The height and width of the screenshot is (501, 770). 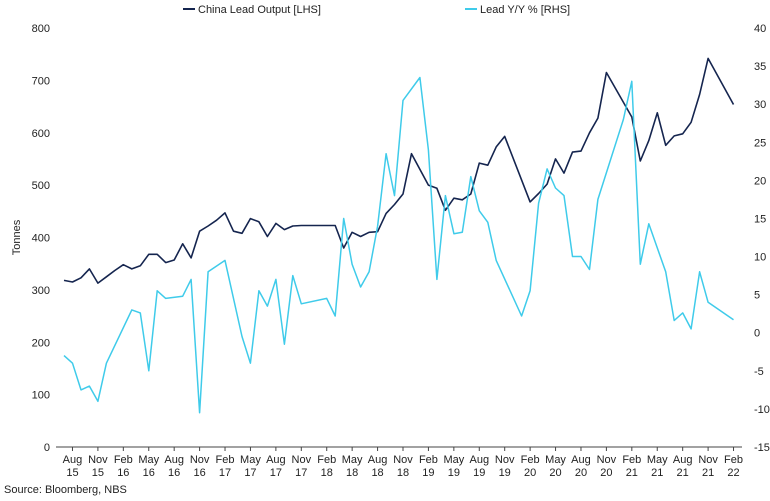 What do you see at coordinates (760, 67) in the screenshot?
I see `y-tick-label-right: 35` at bounding box center [760, 67].